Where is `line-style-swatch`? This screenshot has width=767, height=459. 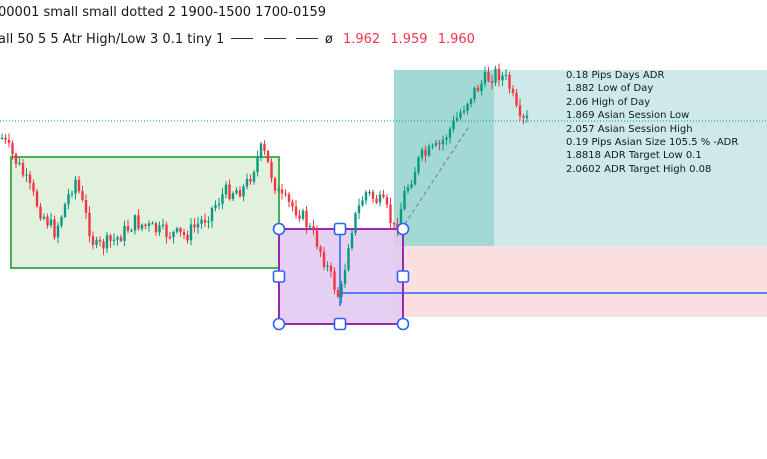
line-style-swatch is located at coordinates (306, 38).